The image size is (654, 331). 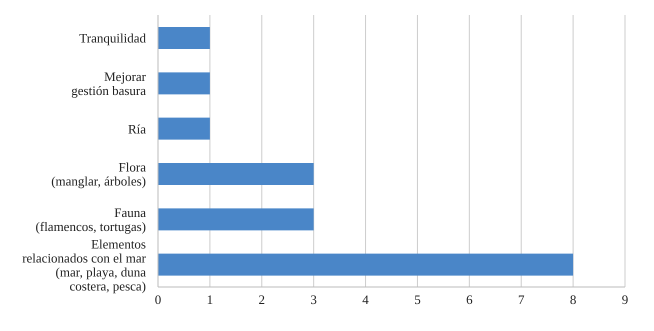 I want to click on x-tick-label: 3, so click(x=313, y=300).